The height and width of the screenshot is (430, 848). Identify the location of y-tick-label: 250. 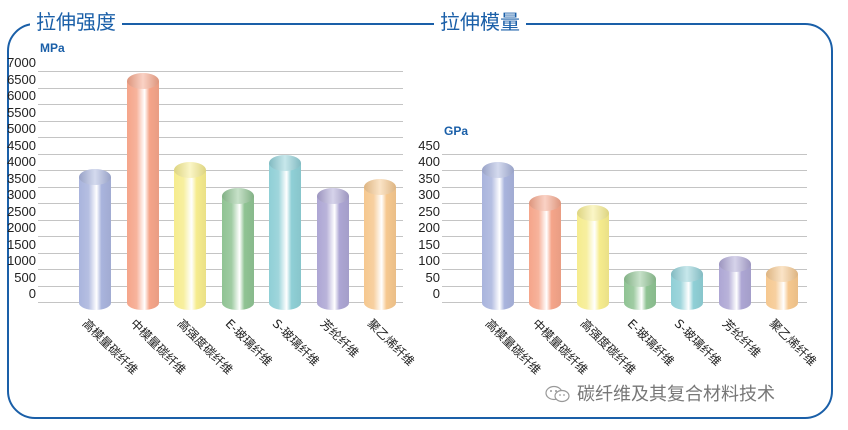
(429, 211).